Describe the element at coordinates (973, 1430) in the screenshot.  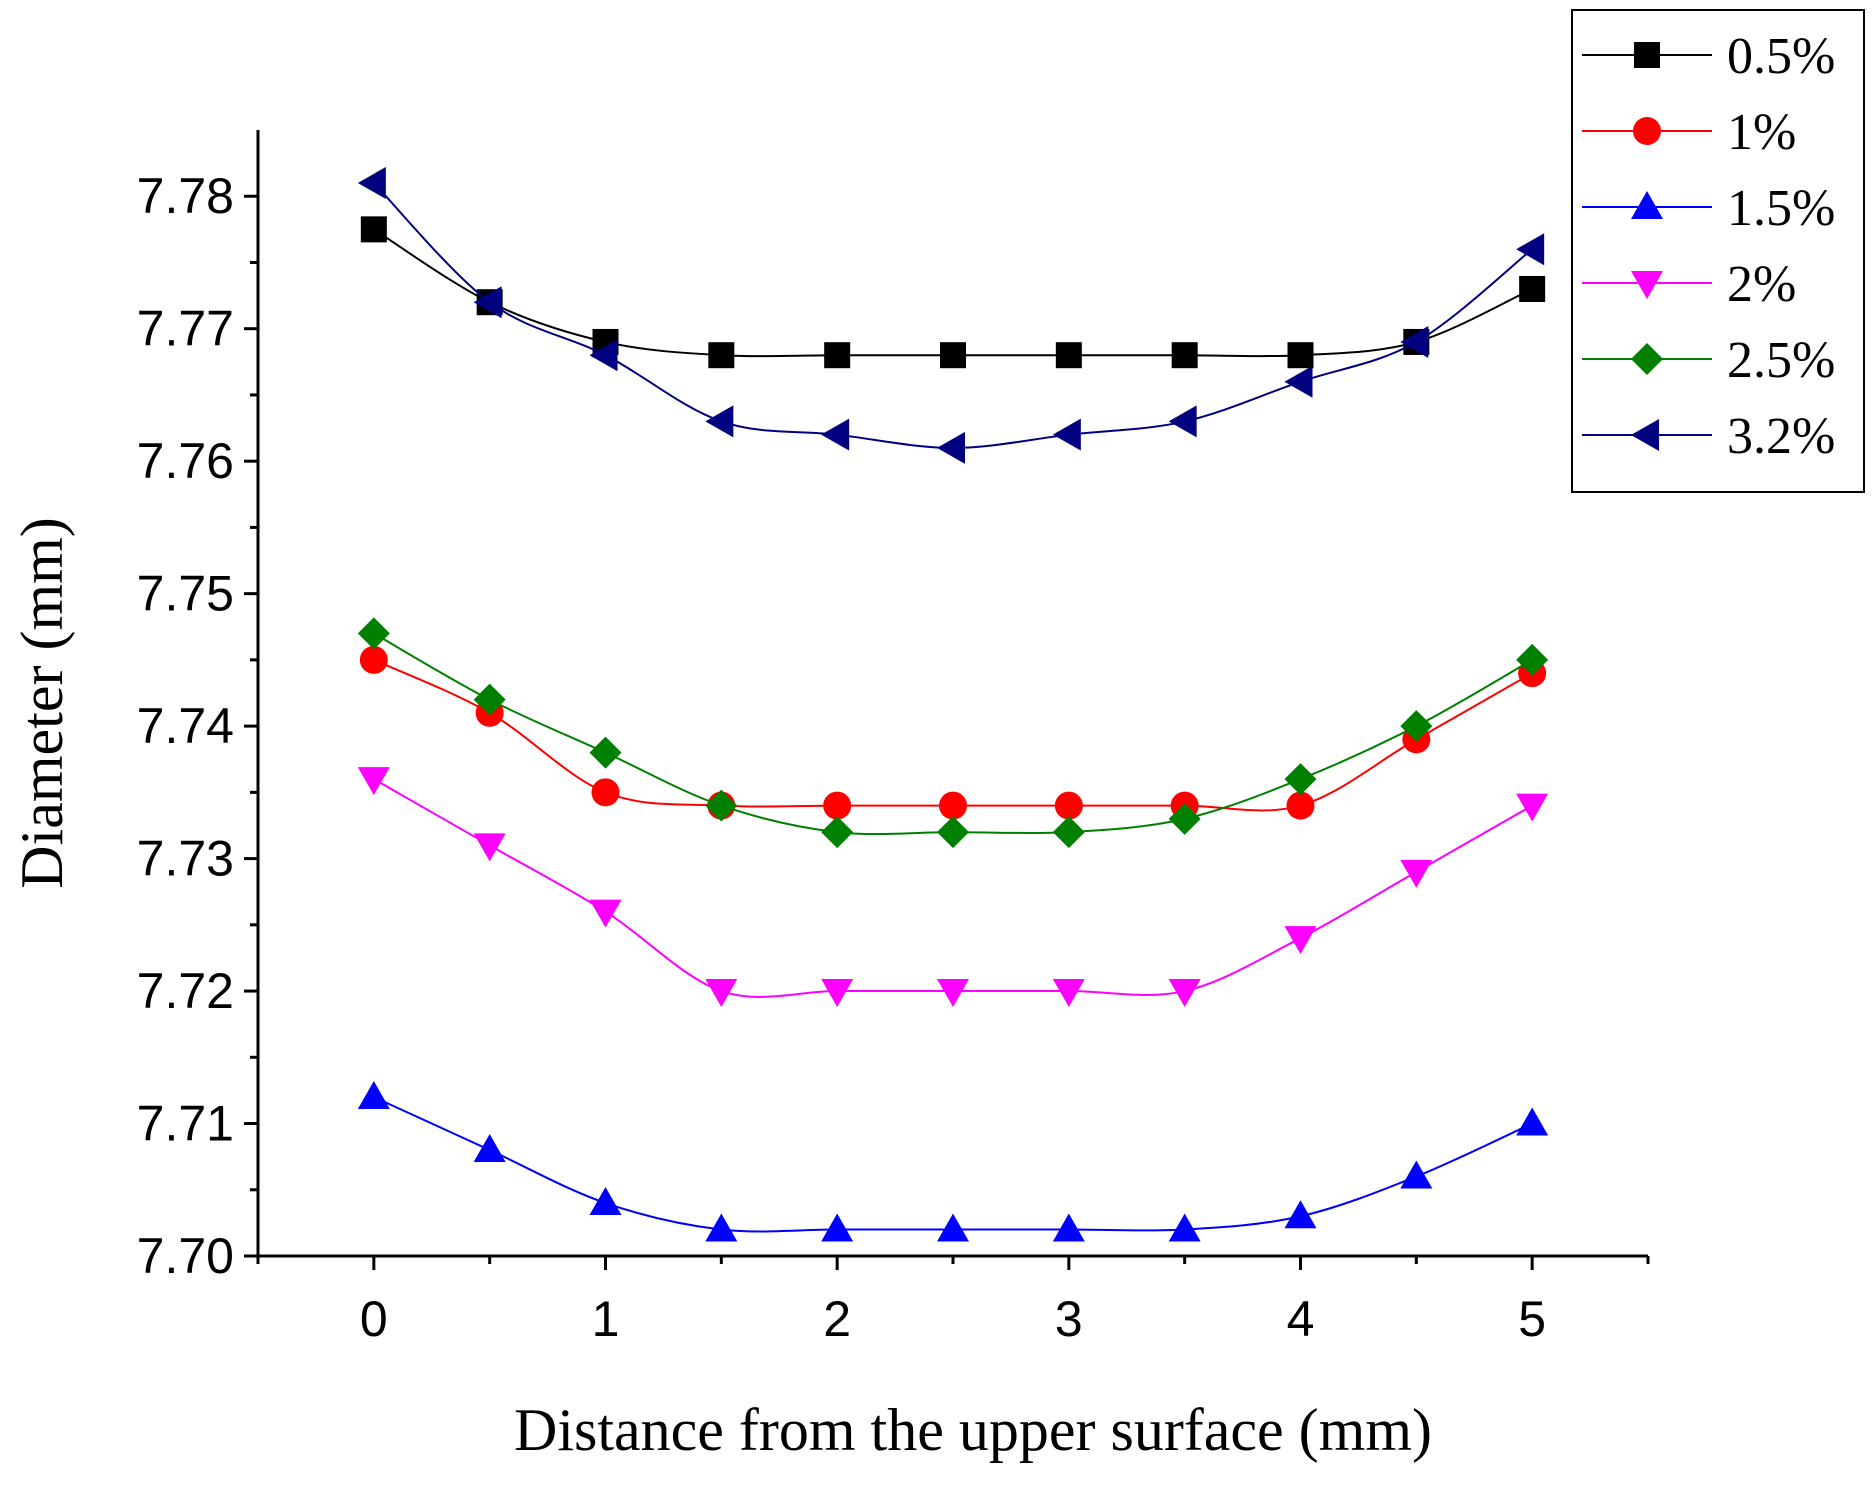
I see `x-axis-title: Distance from the upper surface (mm)` at that location.